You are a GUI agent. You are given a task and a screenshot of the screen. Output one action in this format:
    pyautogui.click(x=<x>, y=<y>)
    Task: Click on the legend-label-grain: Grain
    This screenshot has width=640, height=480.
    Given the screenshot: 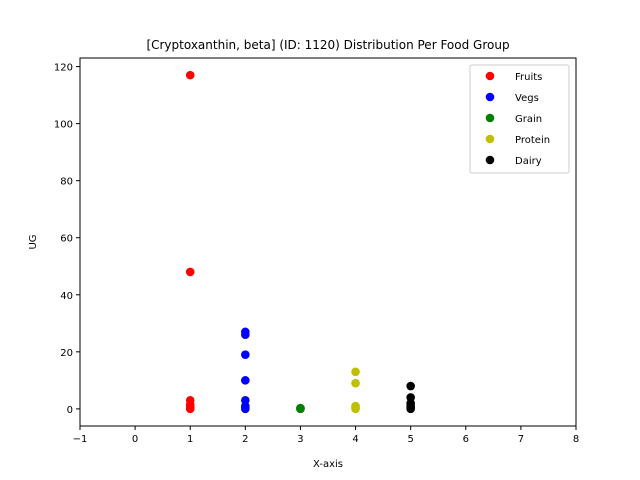 What is the action you would take?
    pyautogui.click(x=528, y=119)
    